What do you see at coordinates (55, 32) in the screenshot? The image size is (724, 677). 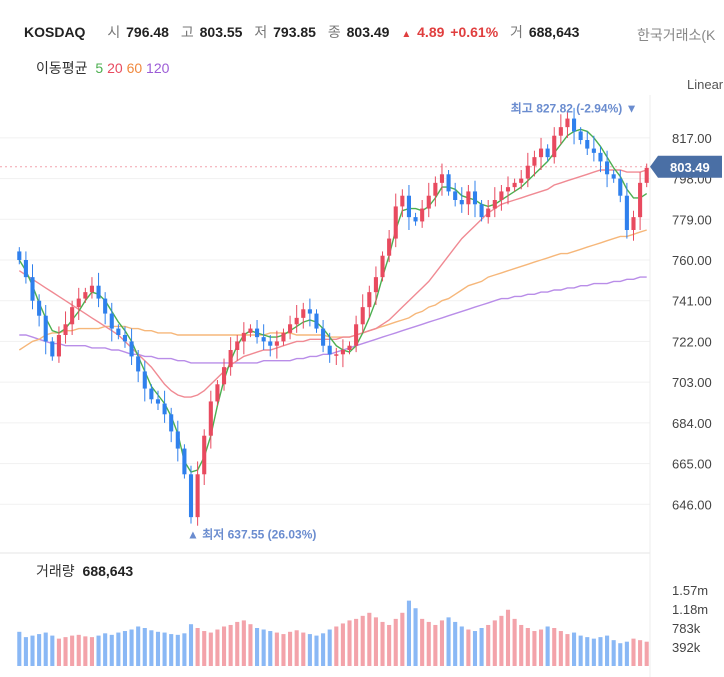 I see `symbol-name: KOSDAQ` at bounding box center [55, 32].